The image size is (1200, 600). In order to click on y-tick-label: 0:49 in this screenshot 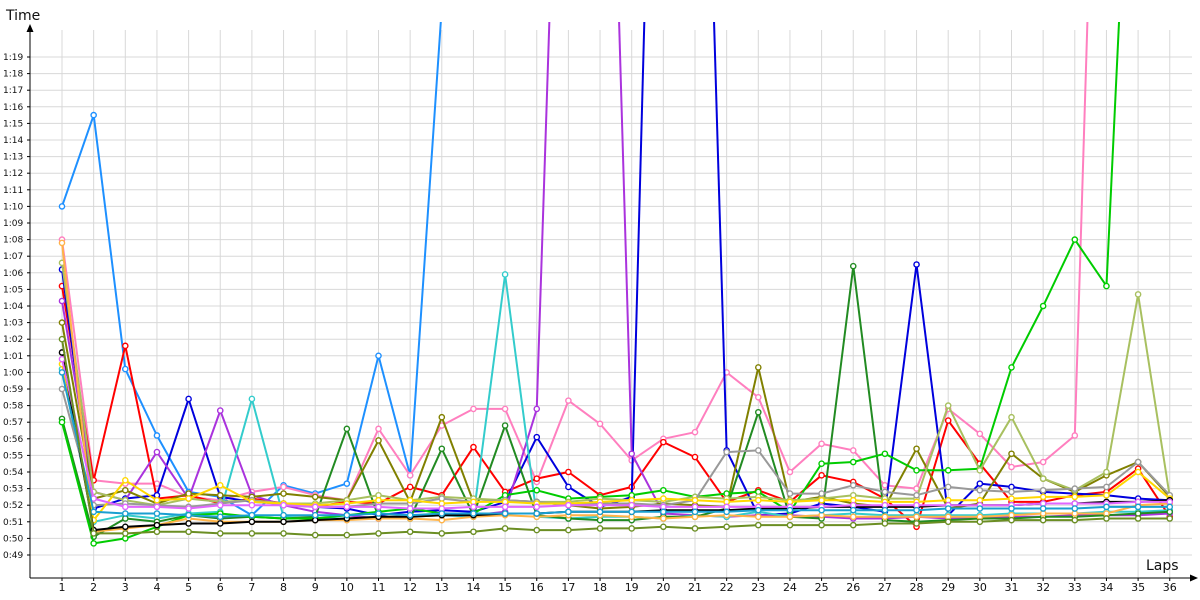, I will do `click(13, 556)`.